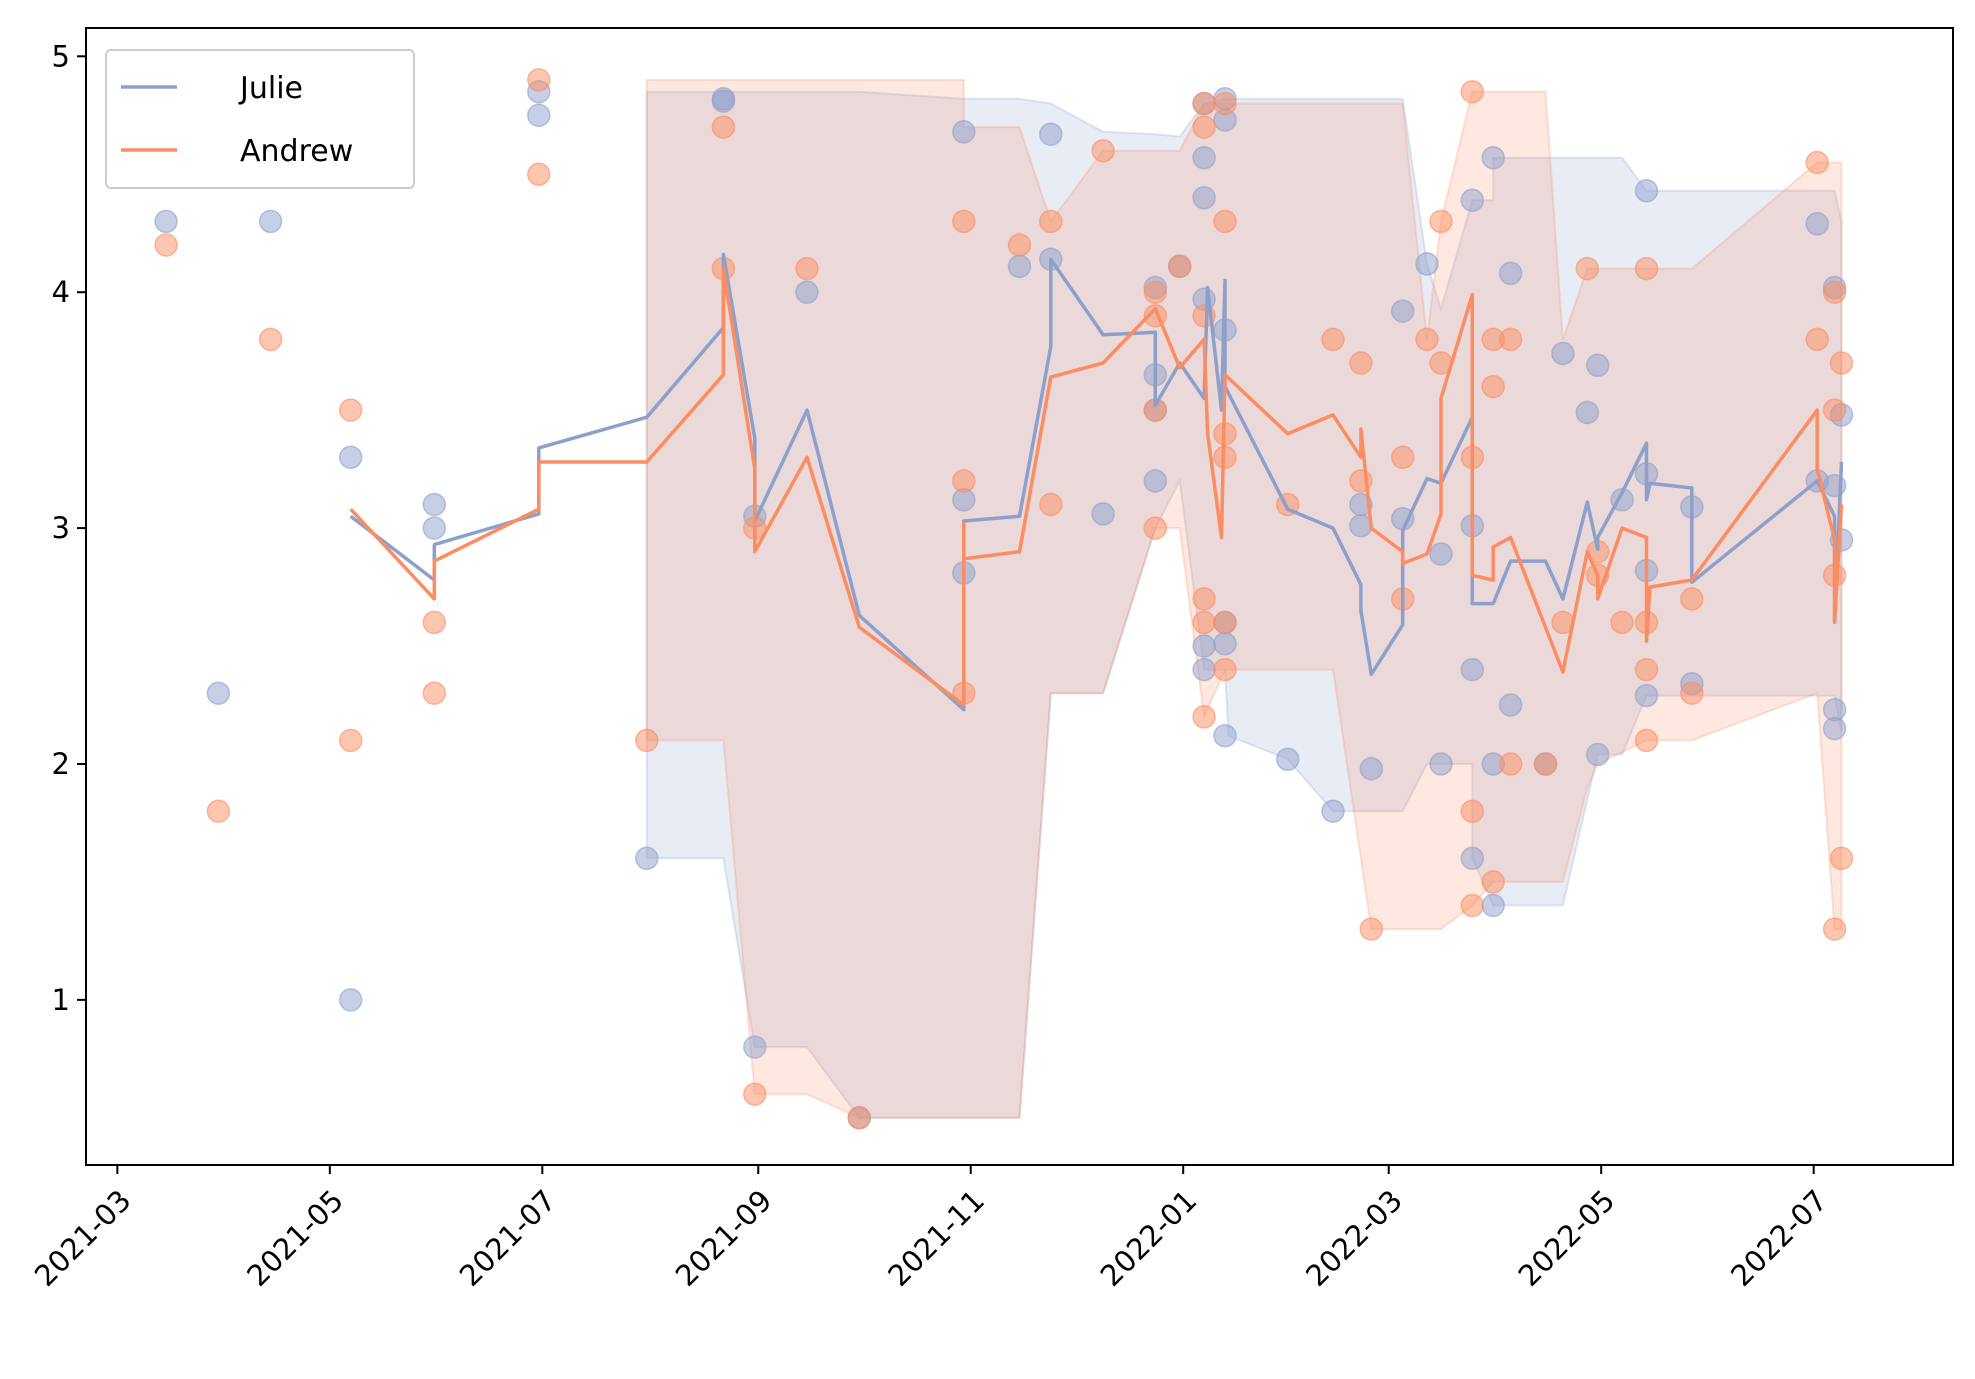 The image size is (1975, 1379). I want to click on x-tick-label: 2021-05, so click(295, 1238).